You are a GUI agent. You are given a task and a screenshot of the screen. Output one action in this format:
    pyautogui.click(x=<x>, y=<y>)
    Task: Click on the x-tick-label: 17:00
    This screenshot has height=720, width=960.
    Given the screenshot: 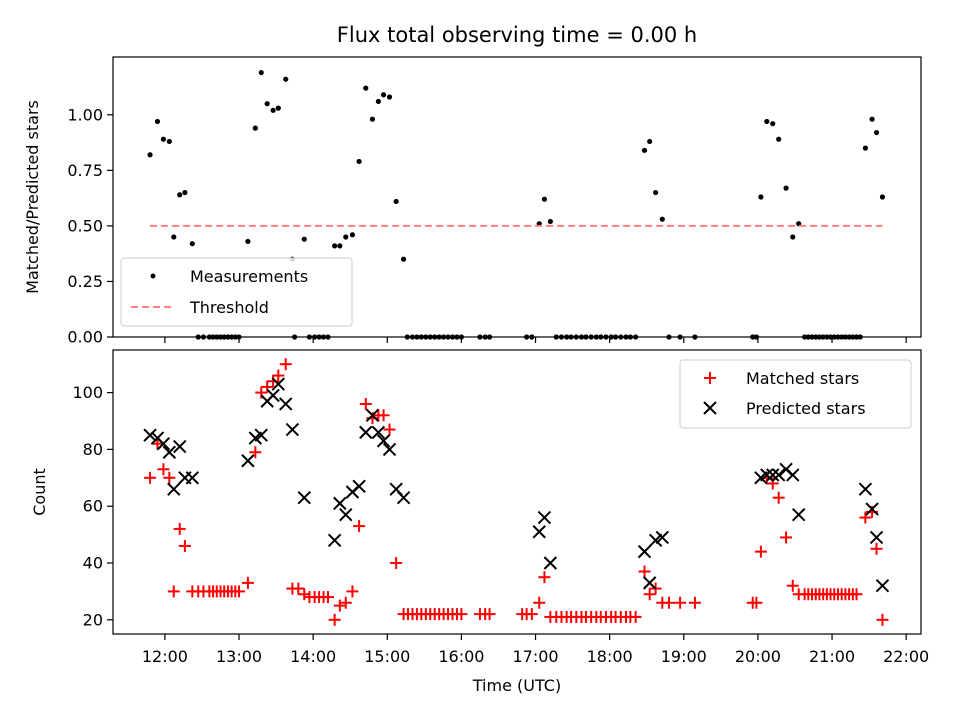 What is the action you would take?
    pyautogui.click(x=535, y=656)
    